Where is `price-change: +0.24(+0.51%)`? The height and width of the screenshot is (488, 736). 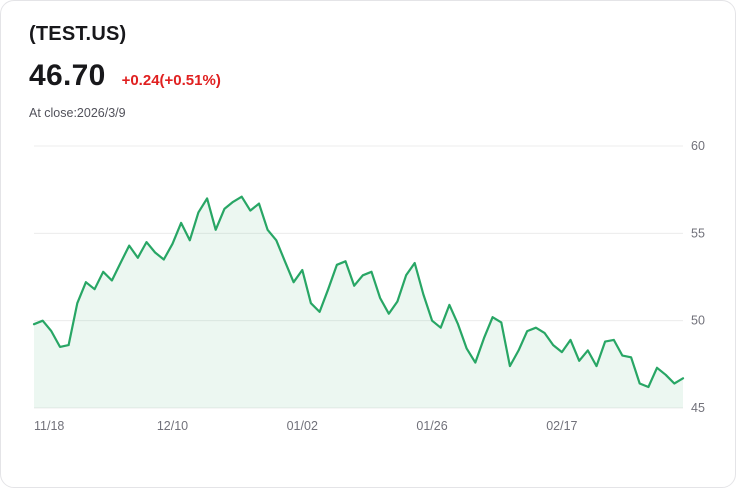
price-change: +0.24(+0.51%) is located at coordinates (171, 80).